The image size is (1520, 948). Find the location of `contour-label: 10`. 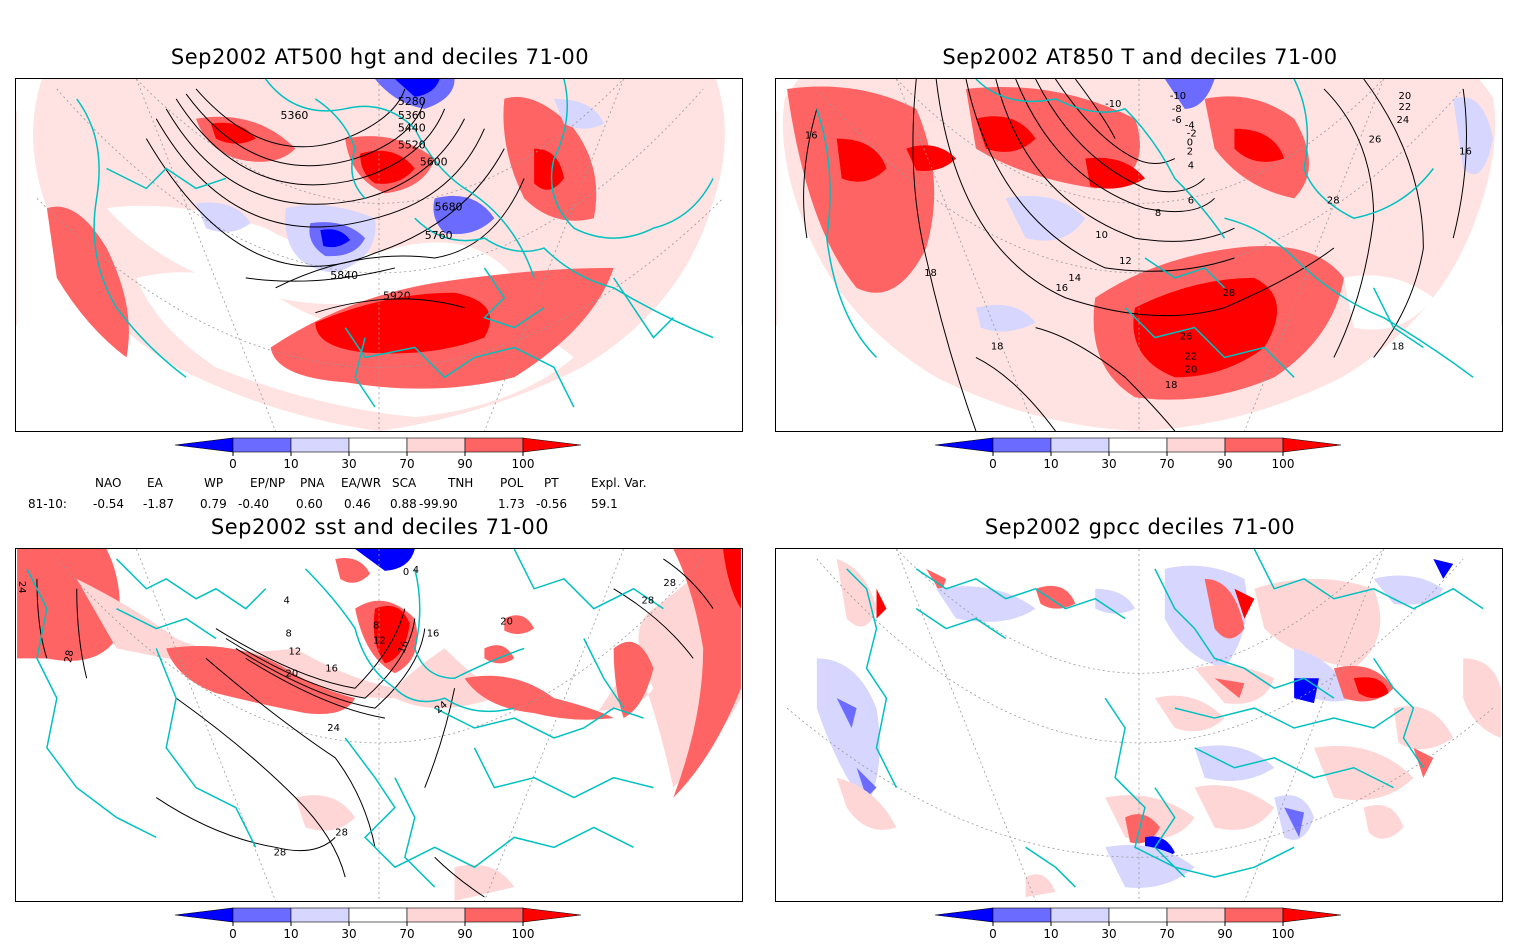

contour-label: 10 is located at coordinates (1101, 235).